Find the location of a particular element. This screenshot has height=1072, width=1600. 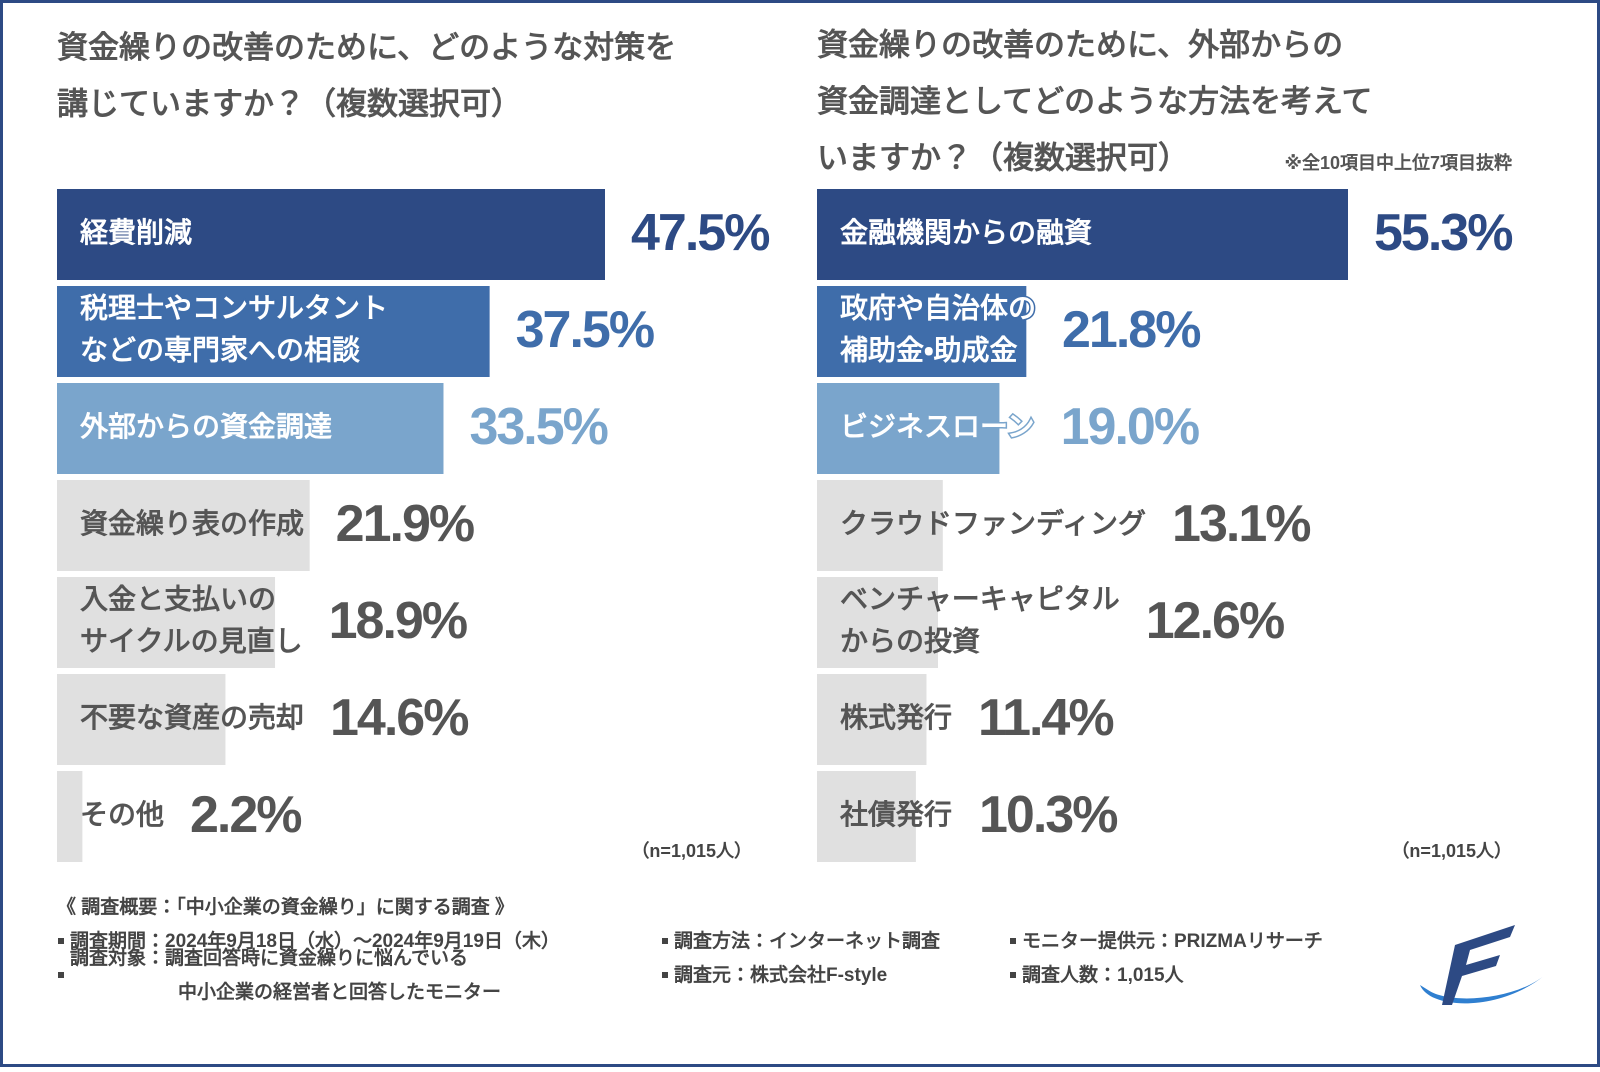

value-label: 47.5% is located at coordinates (700, 233).